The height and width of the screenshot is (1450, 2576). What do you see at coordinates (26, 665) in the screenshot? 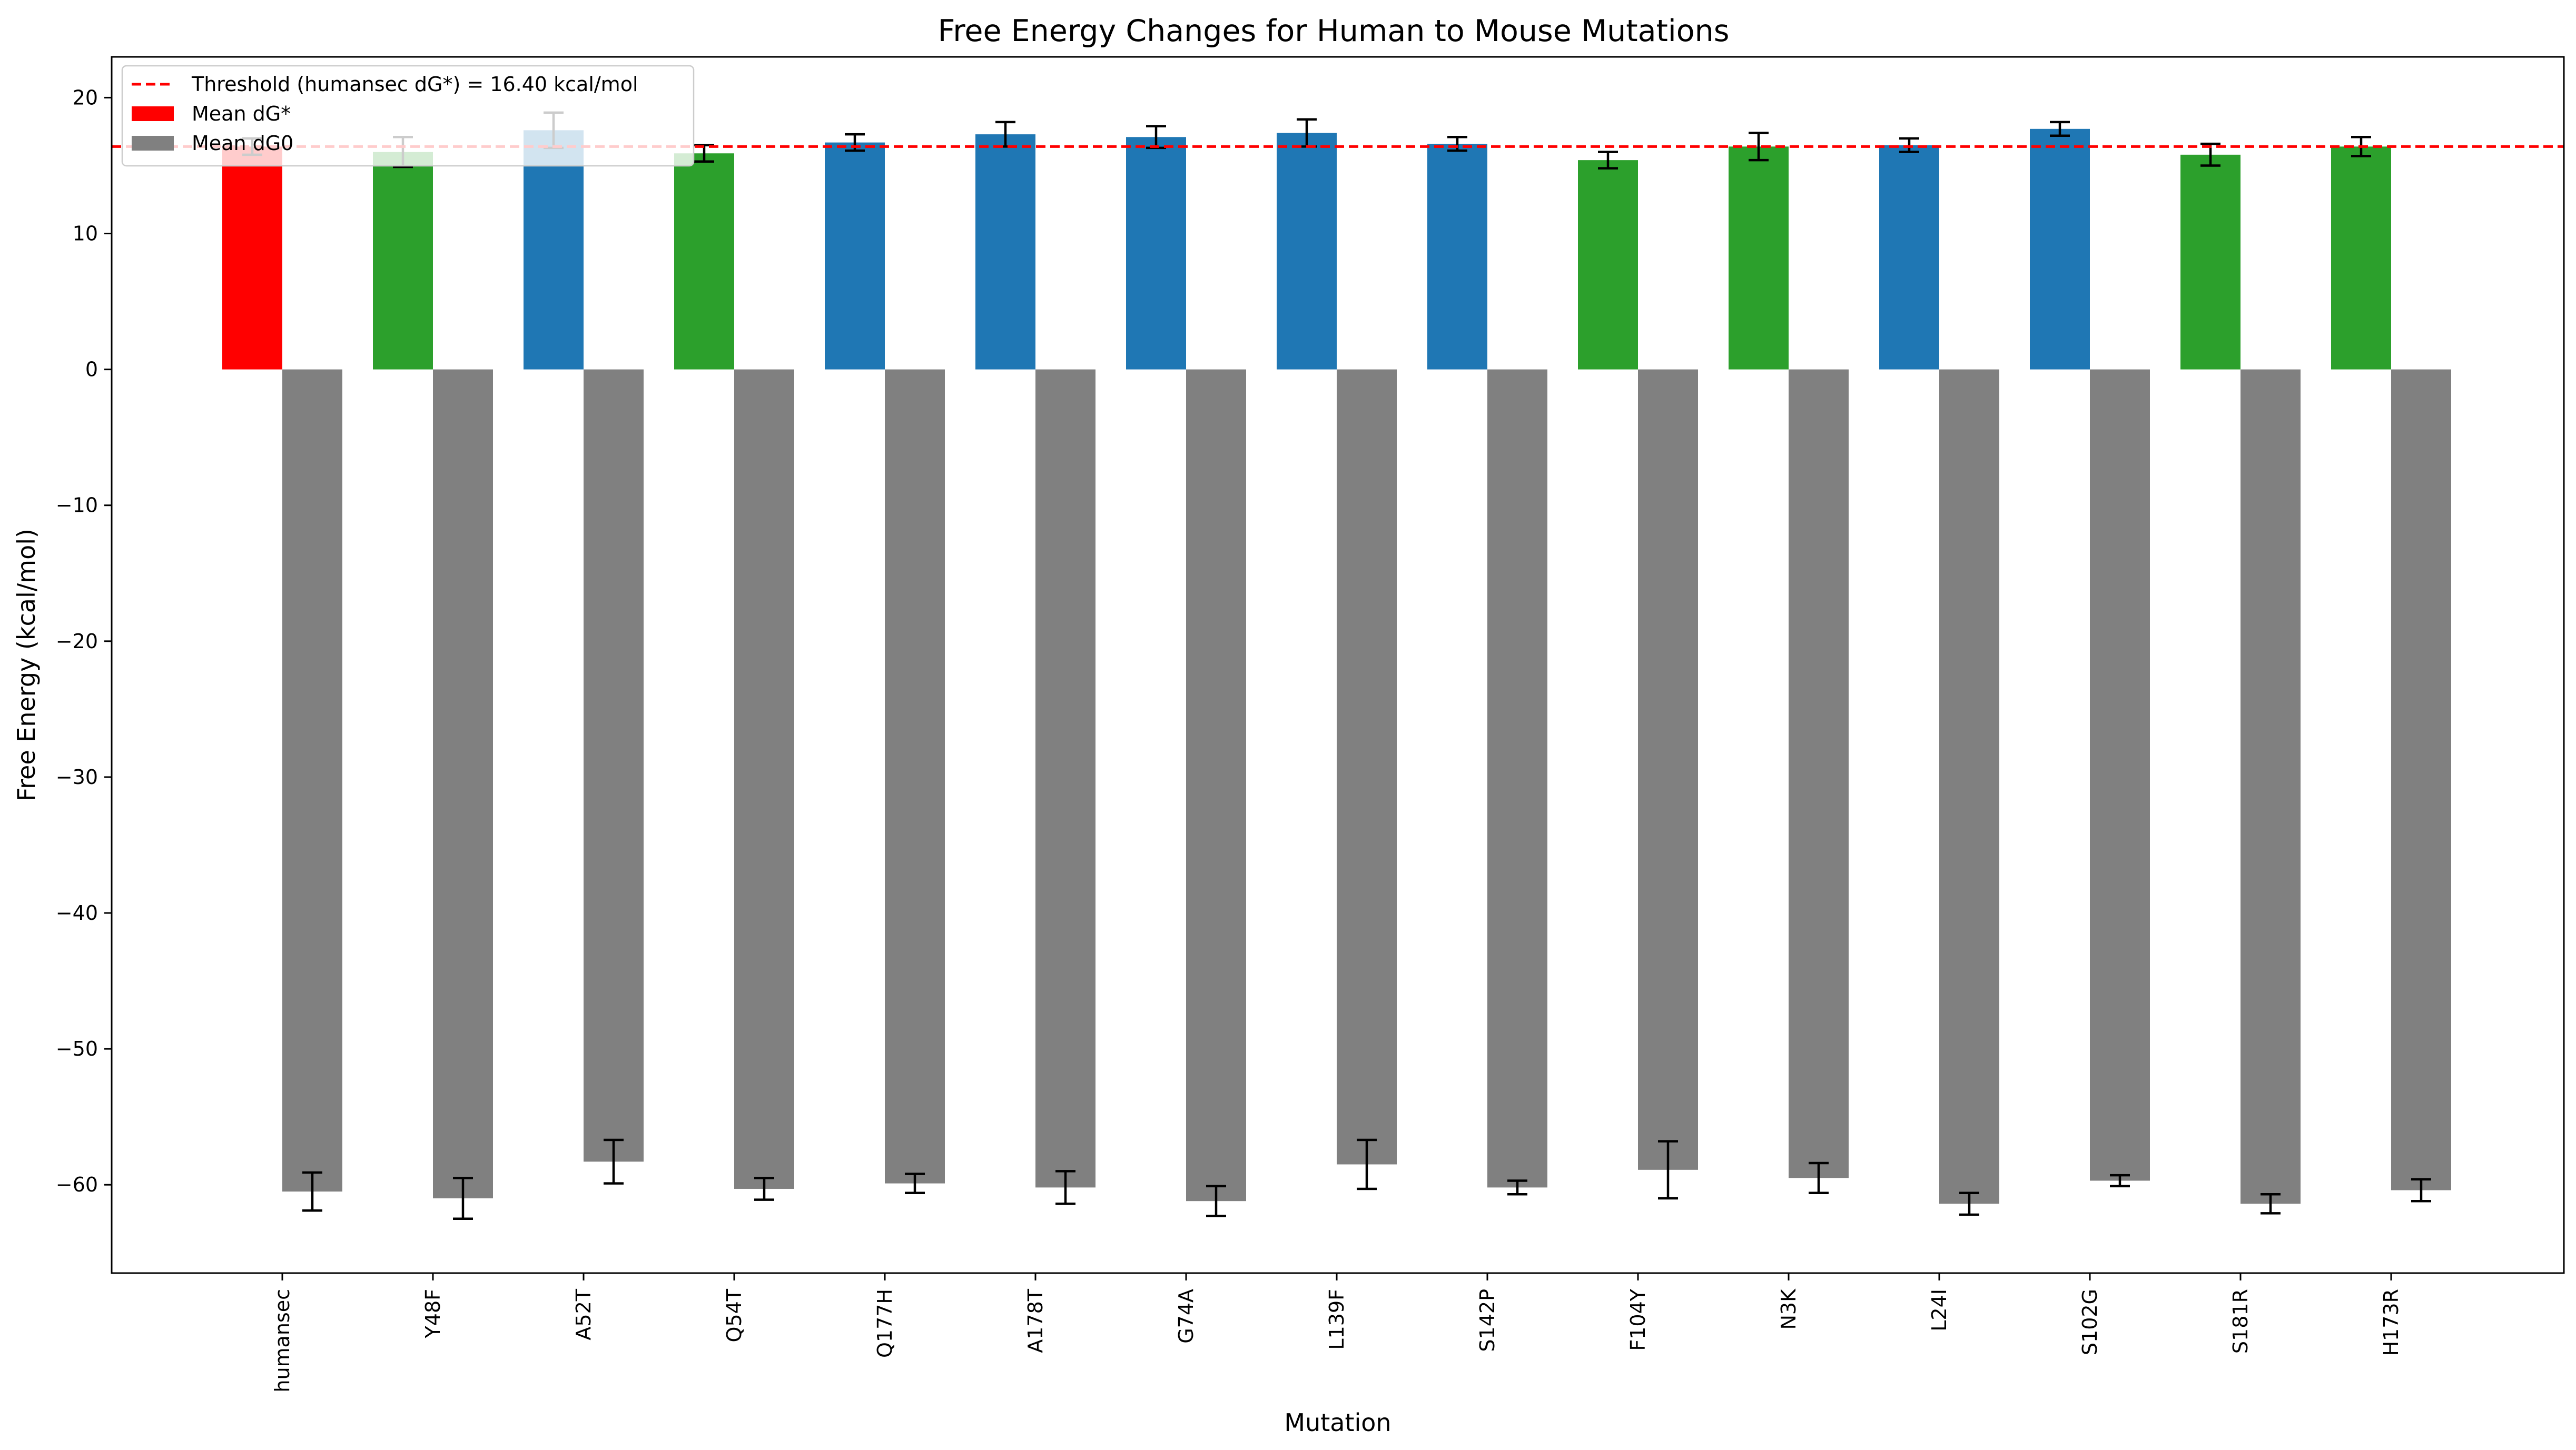
I see `y-axis-label: Free Energy (kcal/mol)` at bounding box center [26, 665].